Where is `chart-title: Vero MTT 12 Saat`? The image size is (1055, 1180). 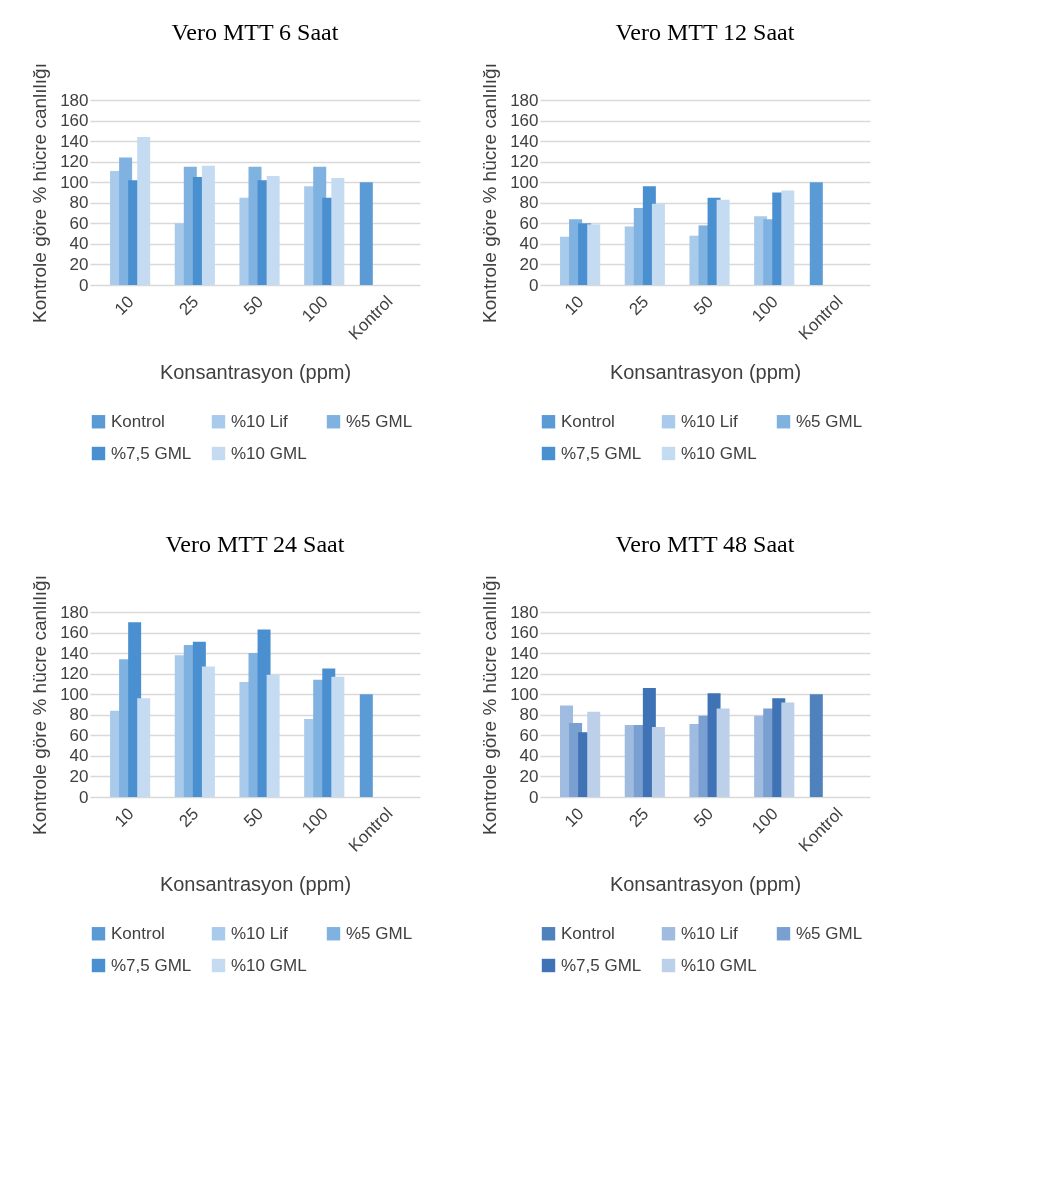
chart-title: Vero MTT 12 Saat is located at coordinates (705, 31).